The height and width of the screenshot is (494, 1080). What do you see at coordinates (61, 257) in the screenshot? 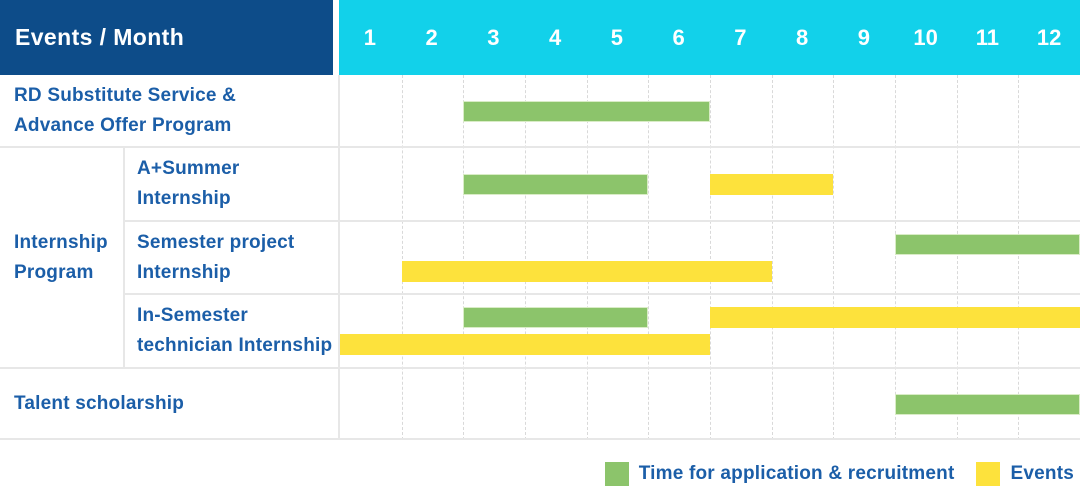
I see `row-label-internship-program: Internship Program` at bounding box center [61, 257].